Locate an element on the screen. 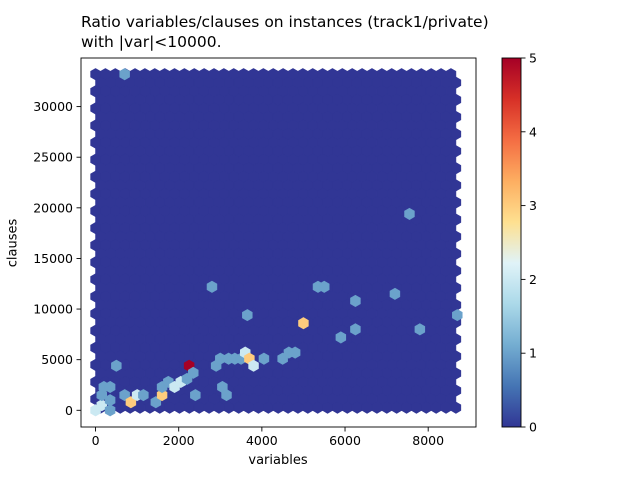  y-tick-label: 5000 is located at coordinates (57, 359).